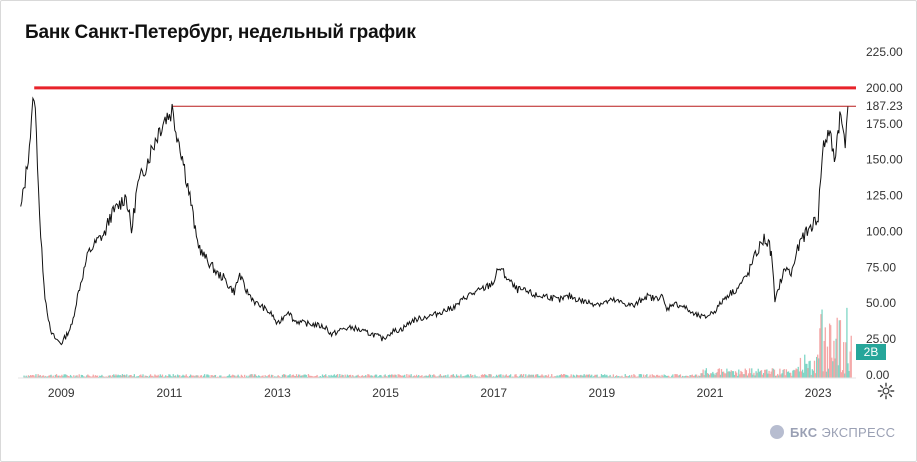  What do you see at coordinates (881, 339) in the screenshot?
I see `y-tick-label: 25.00` at bounding box center [881, 339].